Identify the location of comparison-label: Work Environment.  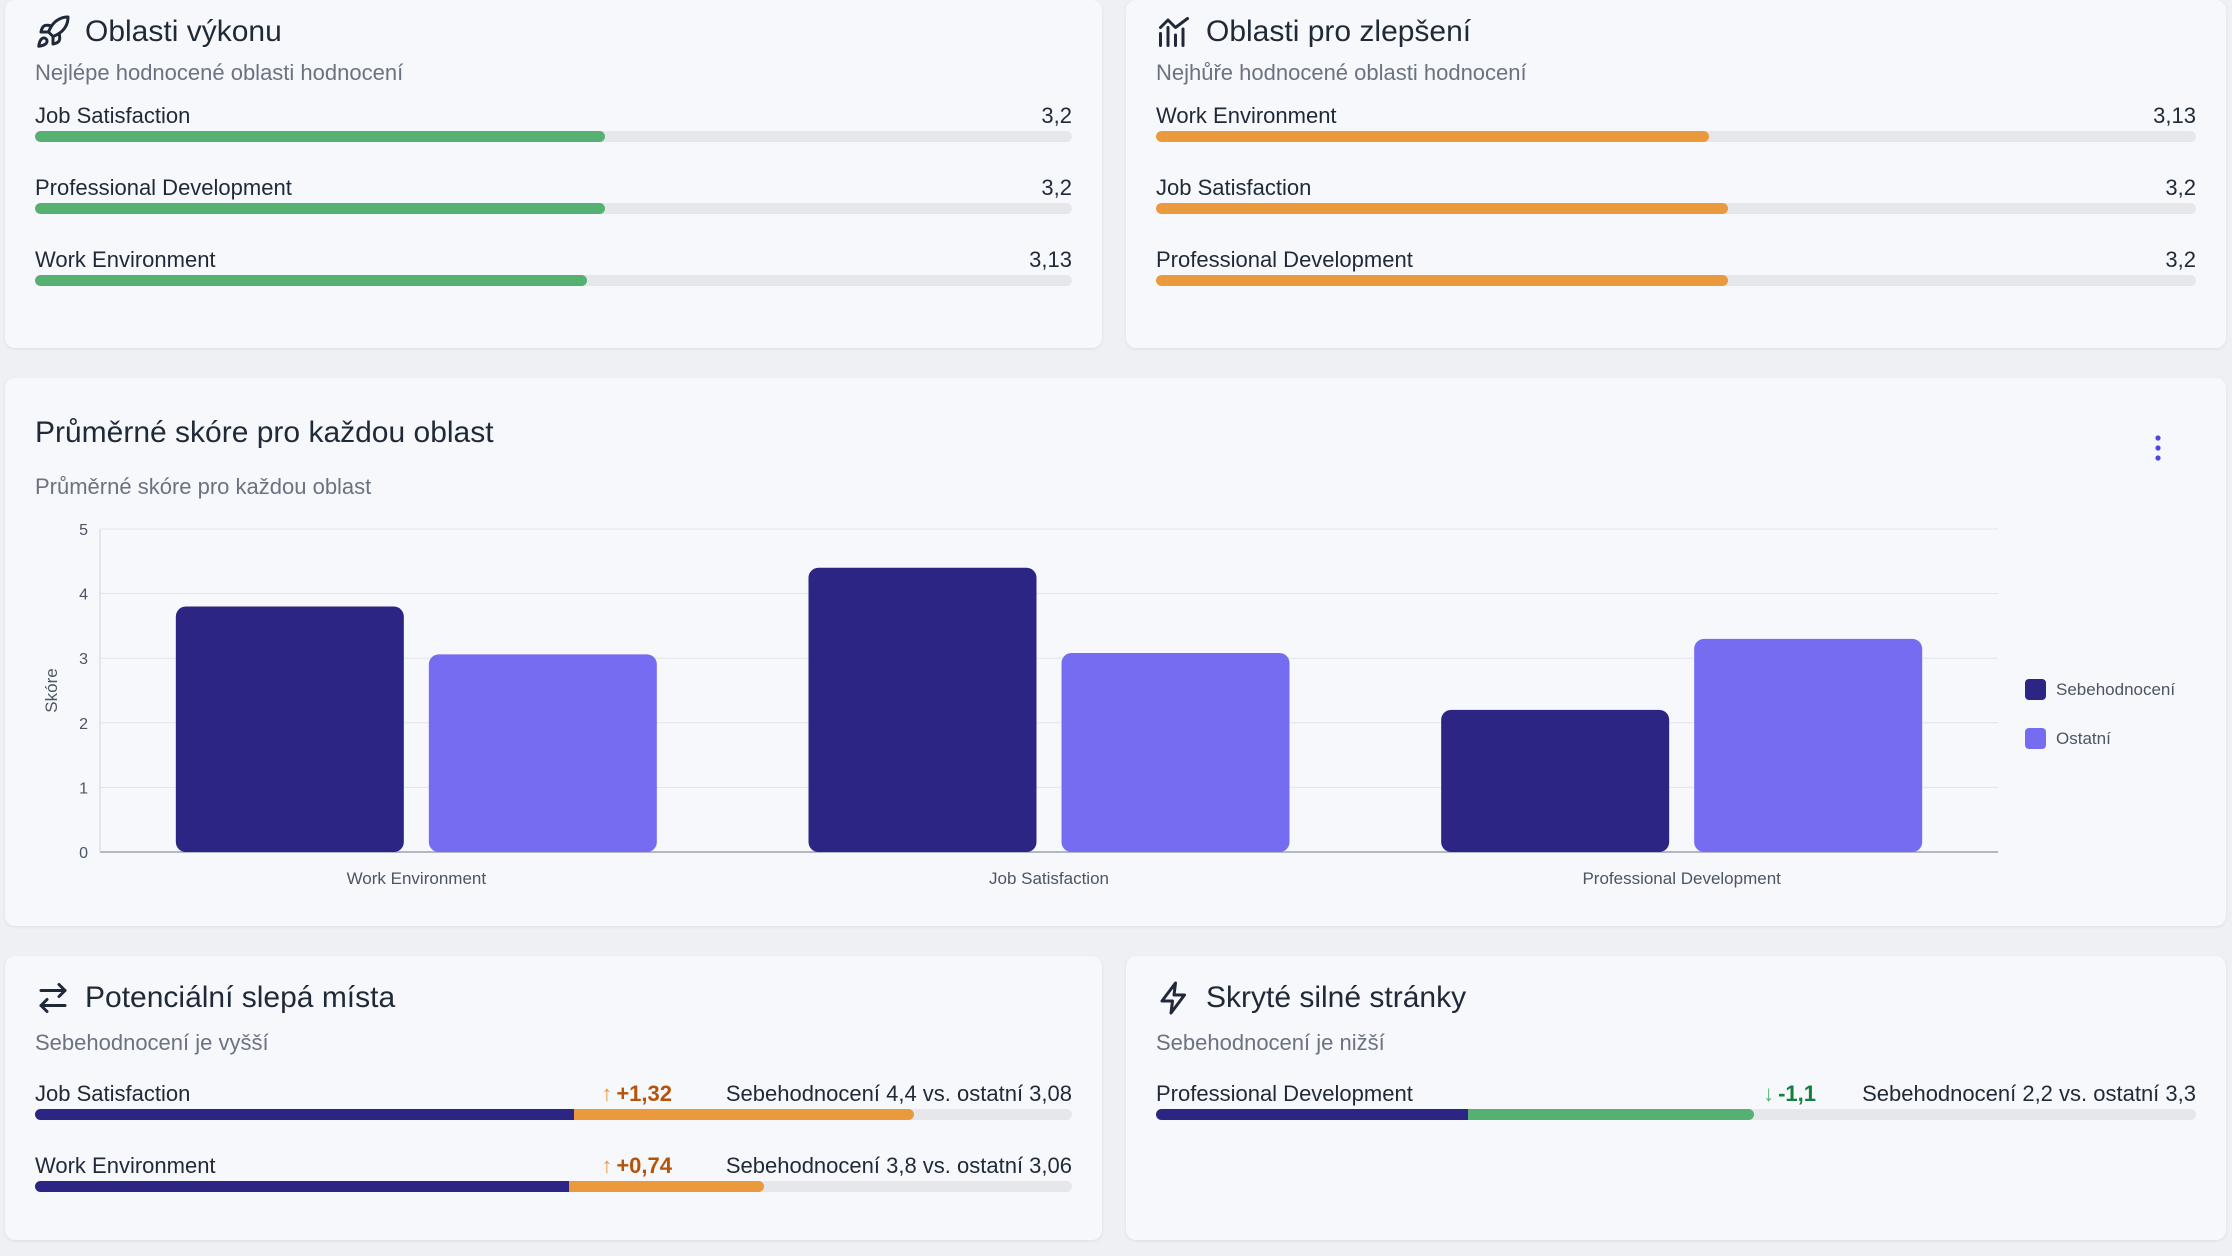
(125, 1165).